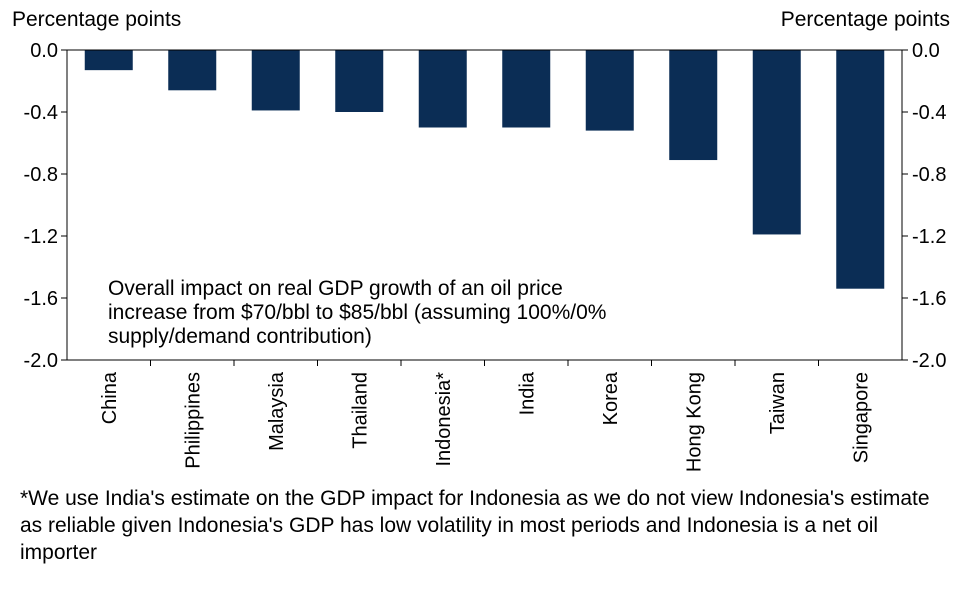  I want to click on bar-china, so click(108, 60).